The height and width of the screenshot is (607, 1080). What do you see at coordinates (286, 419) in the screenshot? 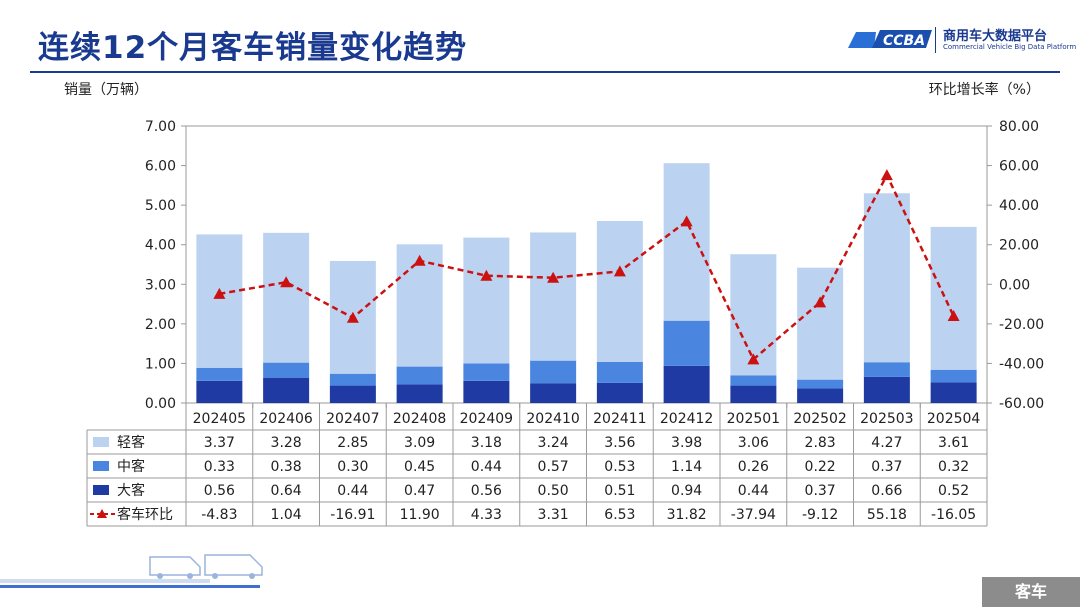
I see `x-tick-label: 202406` at bounding box center [286, 419].